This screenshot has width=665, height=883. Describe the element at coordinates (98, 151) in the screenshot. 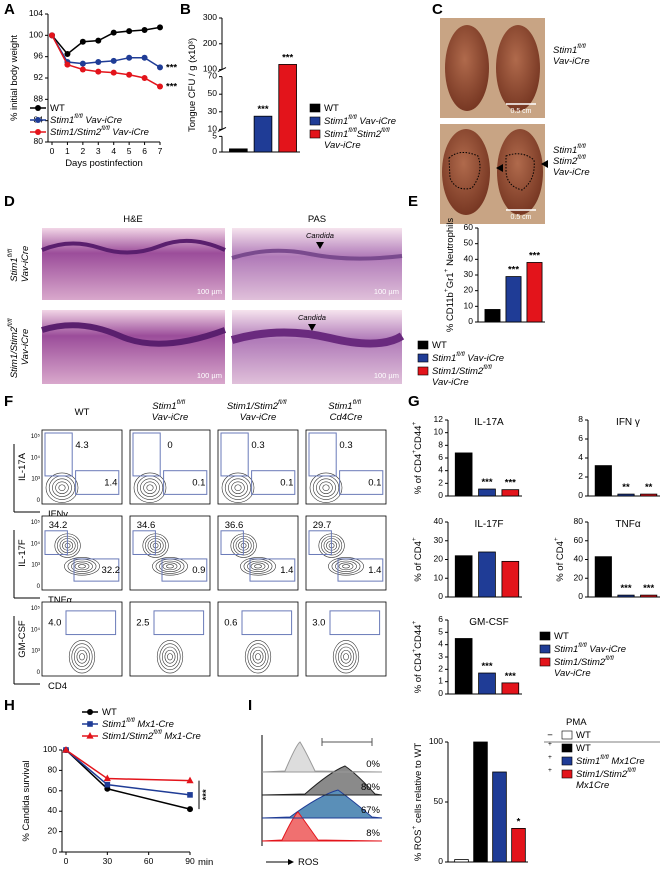

I see `x-tick-label: 3` at that location.